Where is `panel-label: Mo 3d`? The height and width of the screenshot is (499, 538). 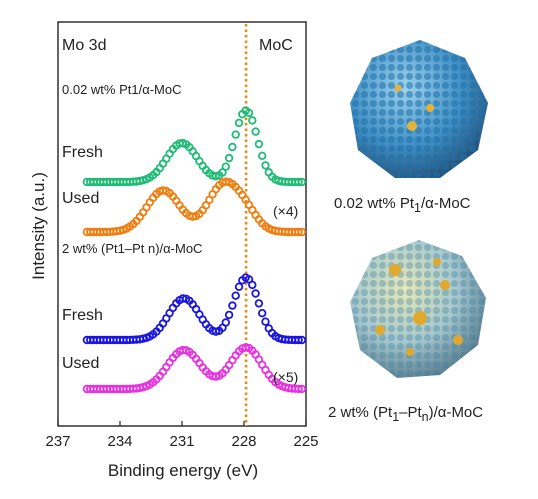 panel-label: Mo 3d is located at coordinates (84, 45).